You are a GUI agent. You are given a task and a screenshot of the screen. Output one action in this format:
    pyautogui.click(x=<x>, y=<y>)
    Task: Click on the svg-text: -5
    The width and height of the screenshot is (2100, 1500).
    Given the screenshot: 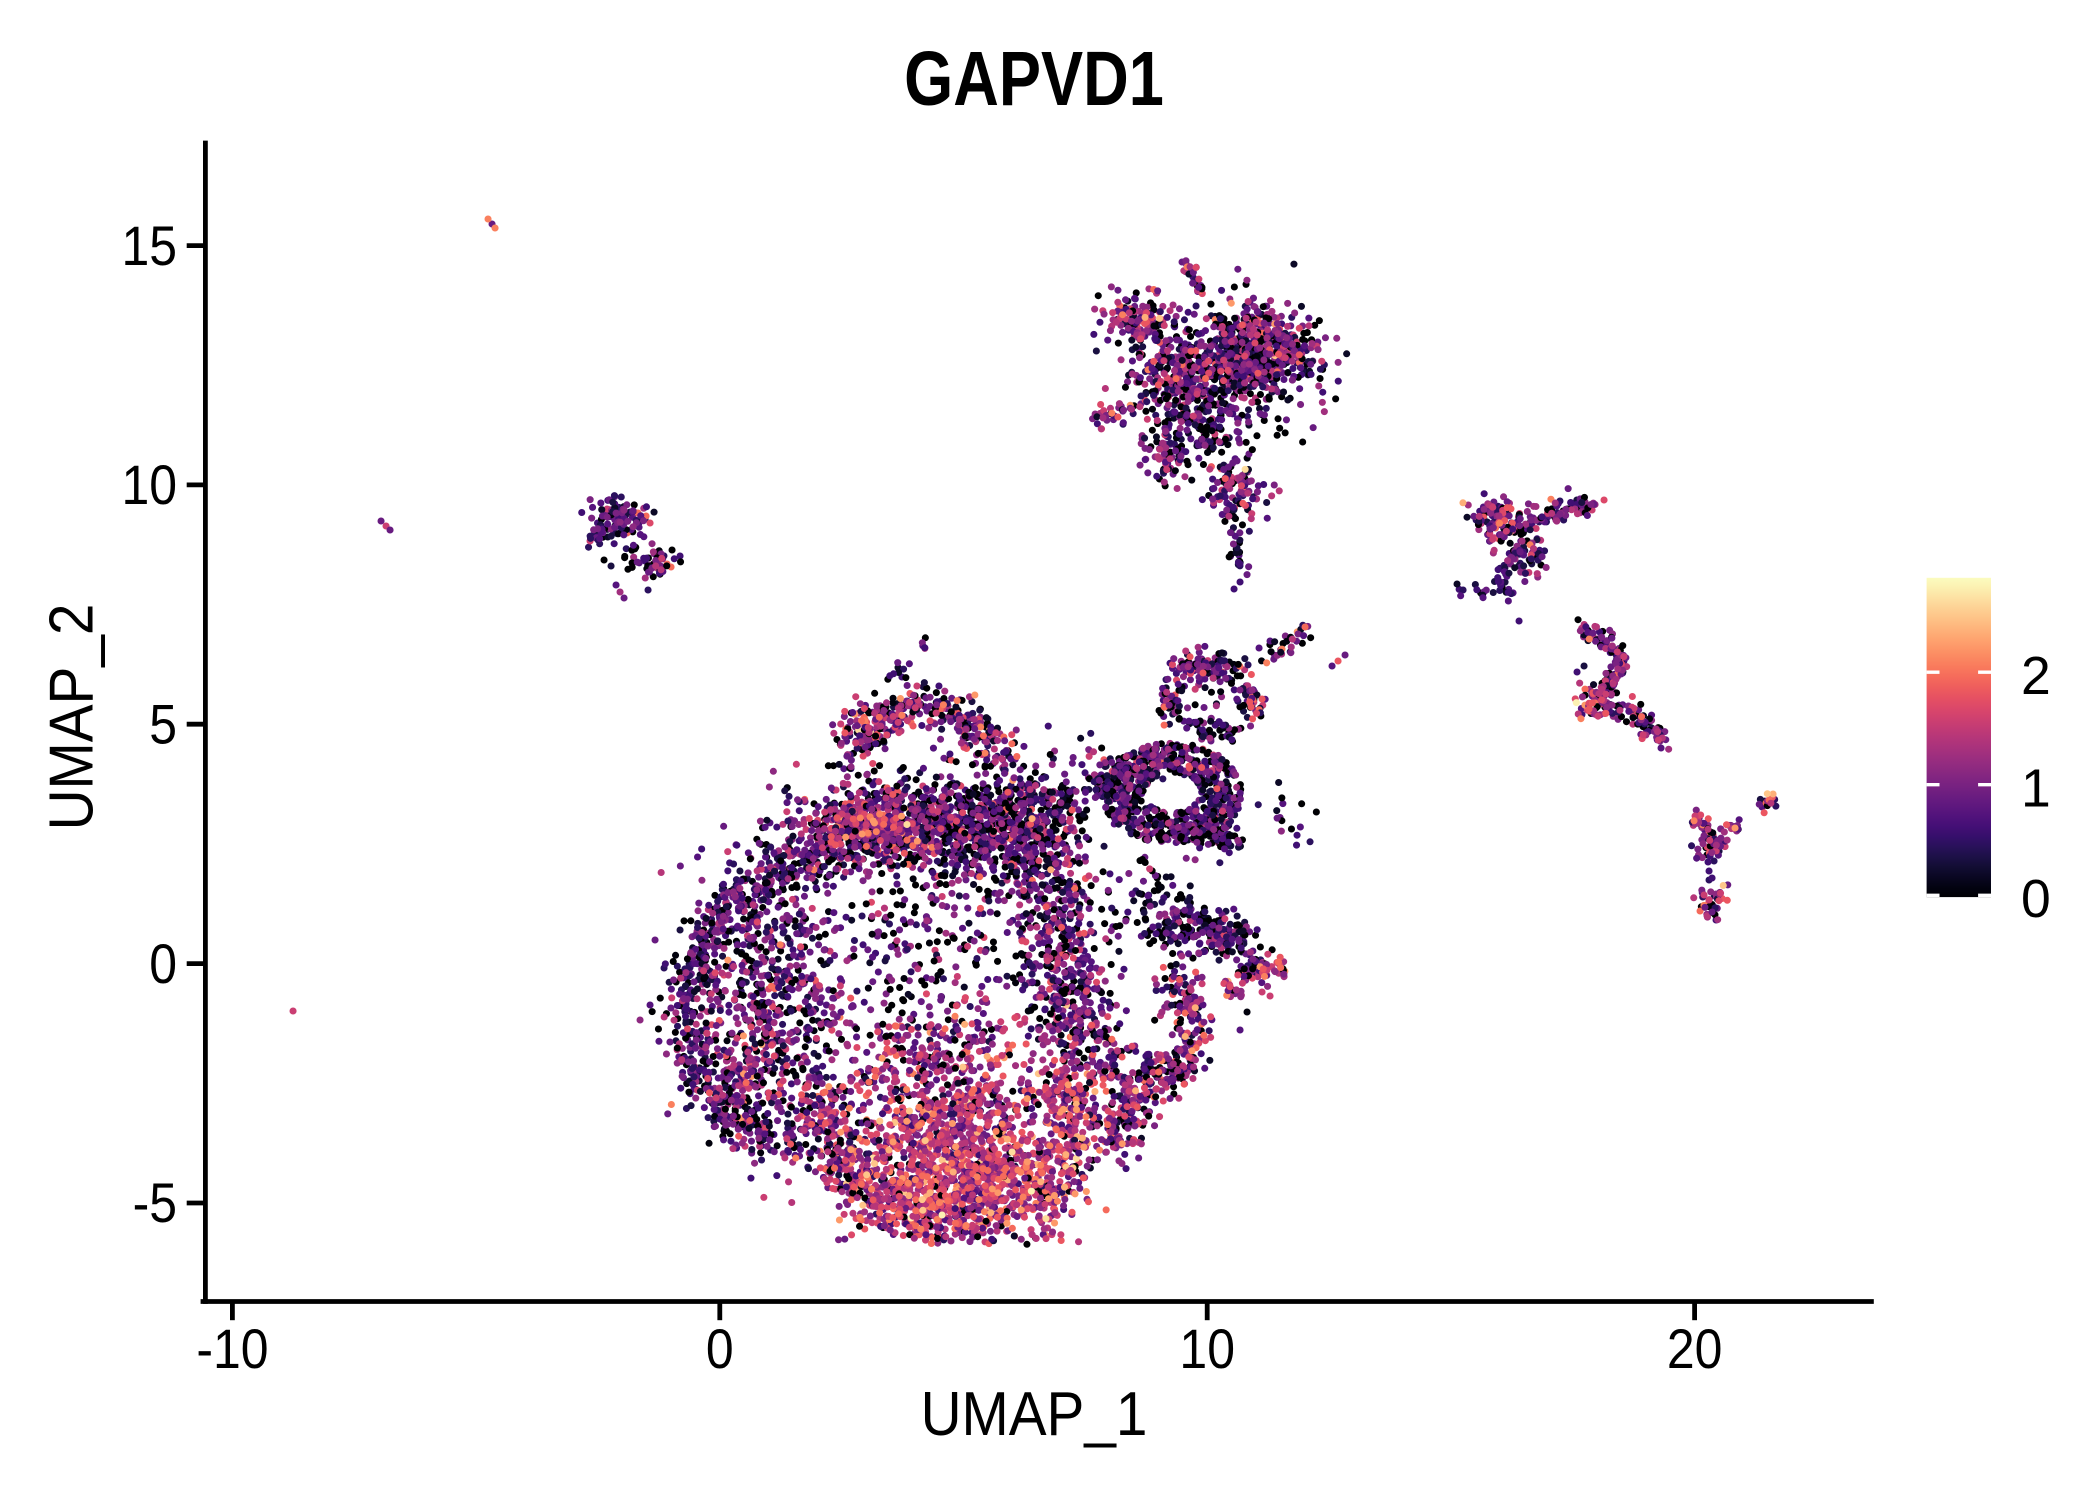 What is the action you would take?
    pyautogui.click(x=155, y=1204)
    